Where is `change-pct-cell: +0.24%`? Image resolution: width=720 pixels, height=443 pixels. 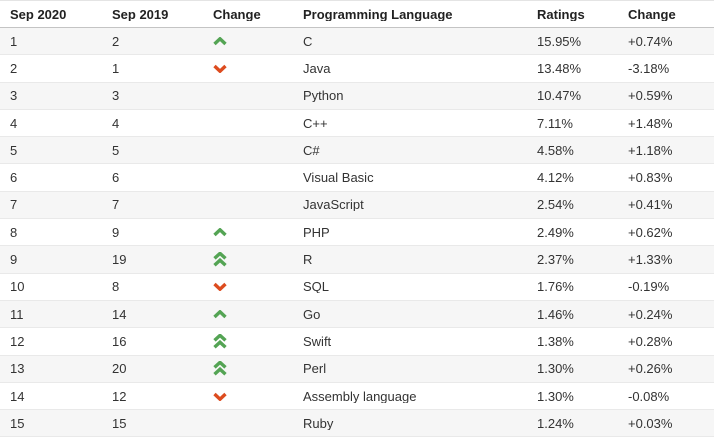
change-pct-cell: +0.24% is located at coordinates (650, 314).